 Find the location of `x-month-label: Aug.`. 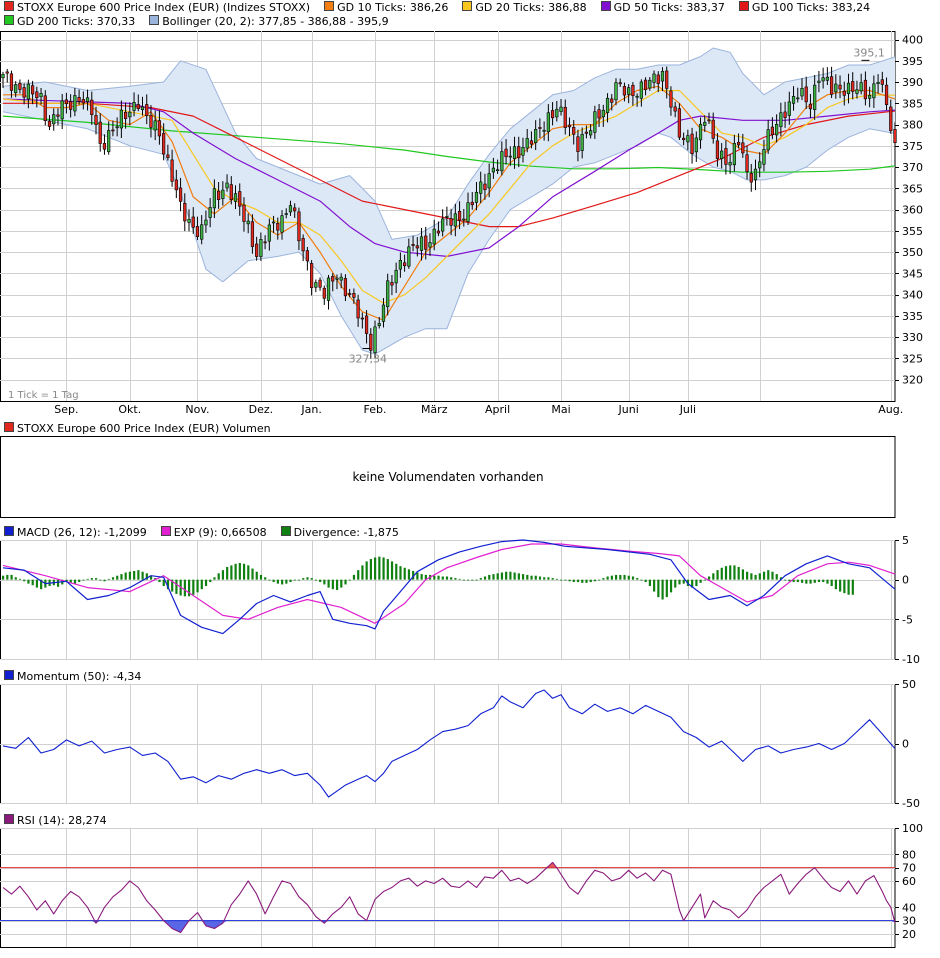

x-month-label: Aug. is located at coordinates (890, 409).